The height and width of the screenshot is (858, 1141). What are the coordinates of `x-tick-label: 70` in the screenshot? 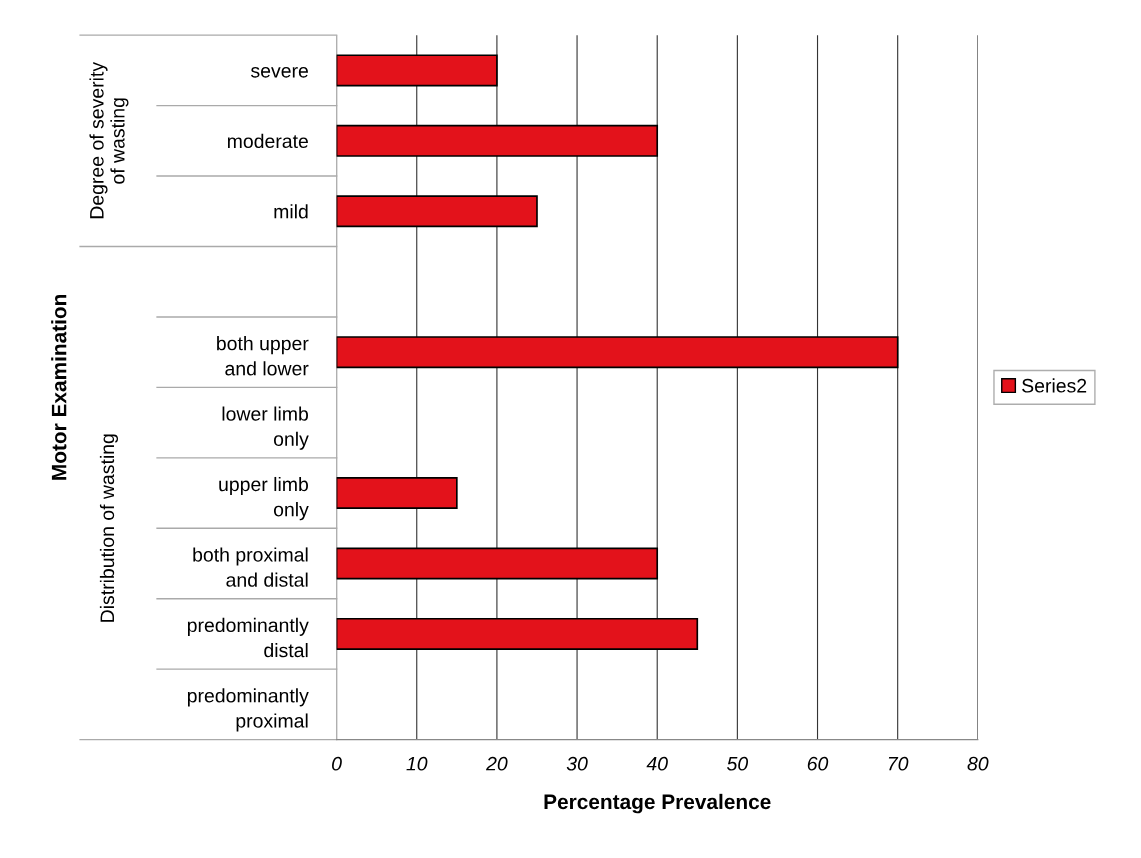 It's located at (898, 763).